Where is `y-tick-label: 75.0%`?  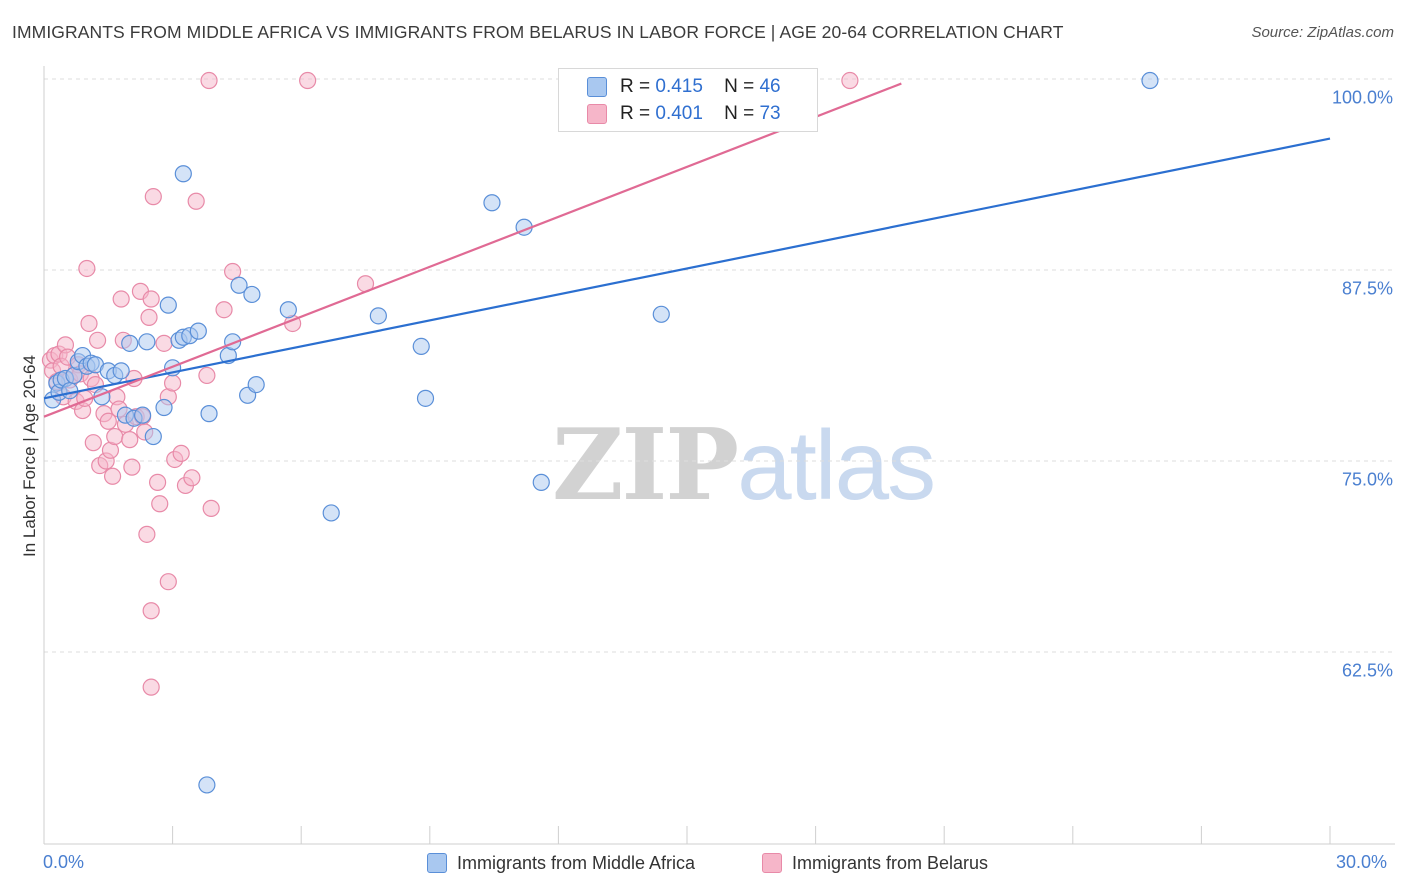 y-tick-label: 75.0% is located at coordinates (1367, 479).